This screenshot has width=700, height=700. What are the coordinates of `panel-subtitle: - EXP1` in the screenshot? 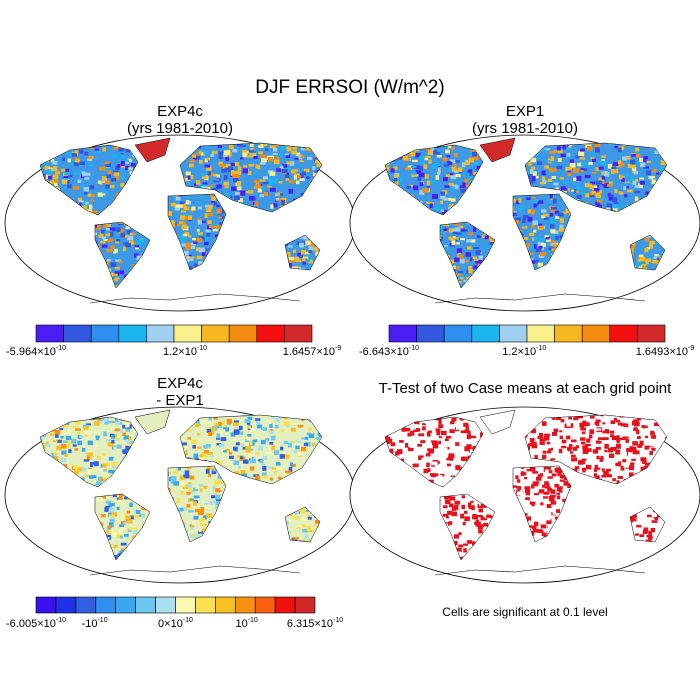 It's located at (180, 400).